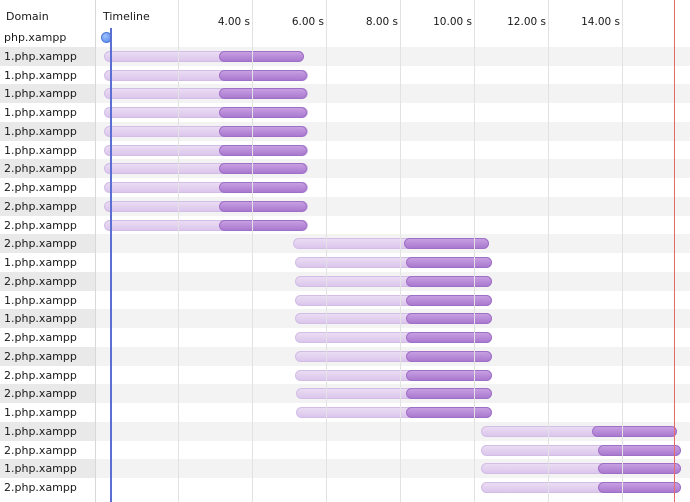 This screenshot has width=690, height=502. What do you see at coordinates (674, 251) in the screenshot?
I see `load-time-marker` at bounding box center [674, 251].